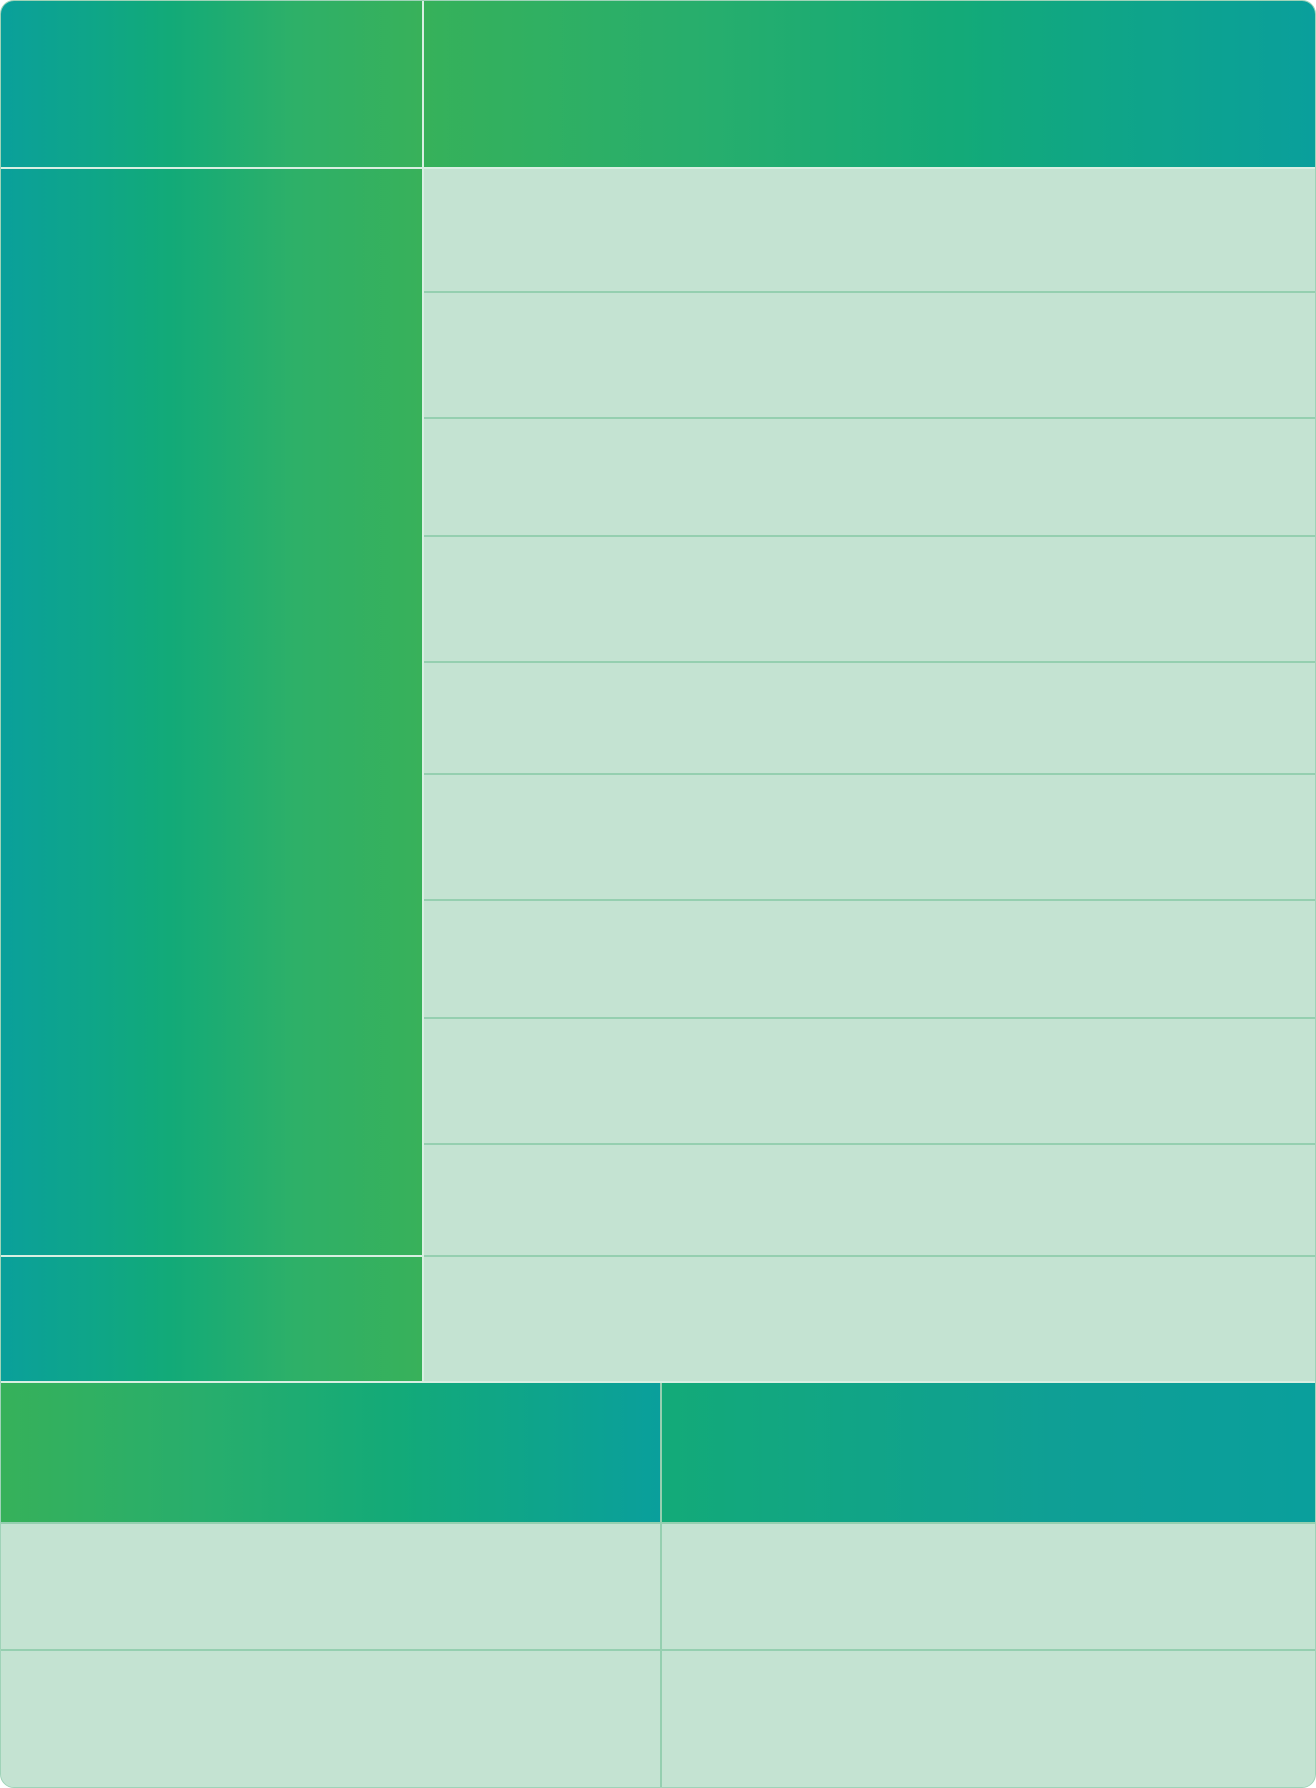 The width and height of the screenshot is (1316, 1788). What do you see at coordinates (988, 1453) in the screenshot?
I see `lower-header-col2` at bounding box center [988, 1453].